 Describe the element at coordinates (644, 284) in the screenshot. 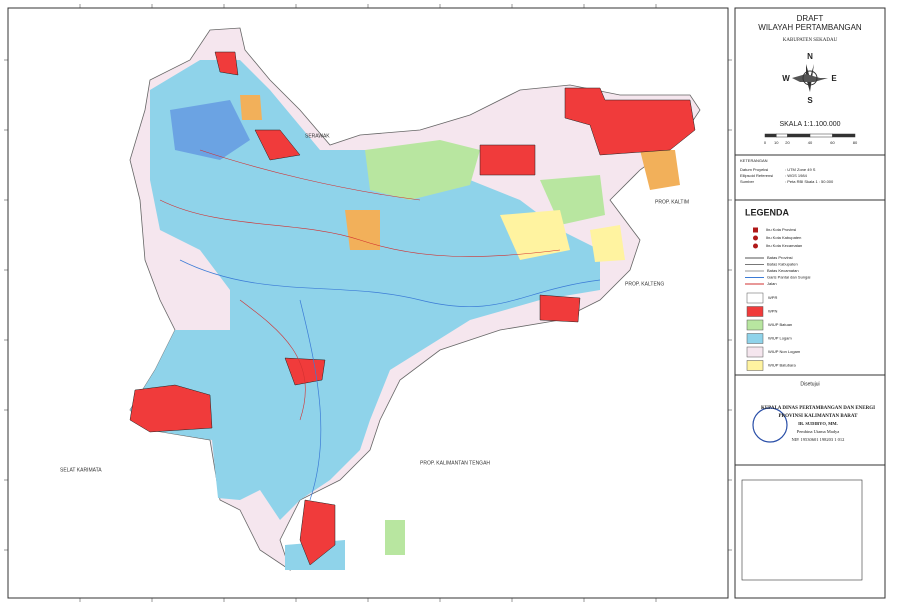

I see `map-label: PROP. KALTENG` at that location.